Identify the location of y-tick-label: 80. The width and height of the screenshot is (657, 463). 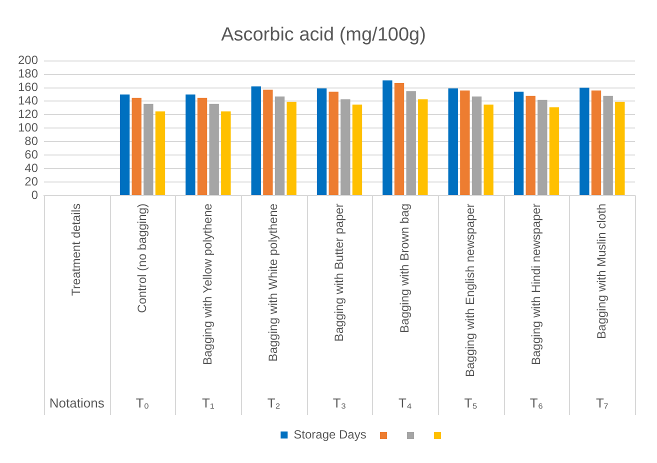
(31, 141).